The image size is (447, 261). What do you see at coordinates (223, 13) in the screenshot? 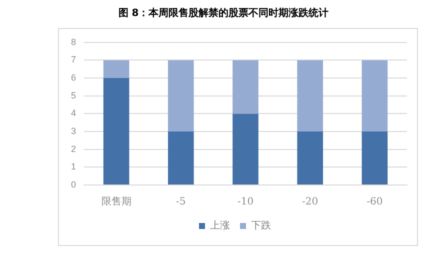
I see `chart-title: 图 8：本周限售股解禁的股票不同时期涨跌统计` at bounding box center [223, 13].